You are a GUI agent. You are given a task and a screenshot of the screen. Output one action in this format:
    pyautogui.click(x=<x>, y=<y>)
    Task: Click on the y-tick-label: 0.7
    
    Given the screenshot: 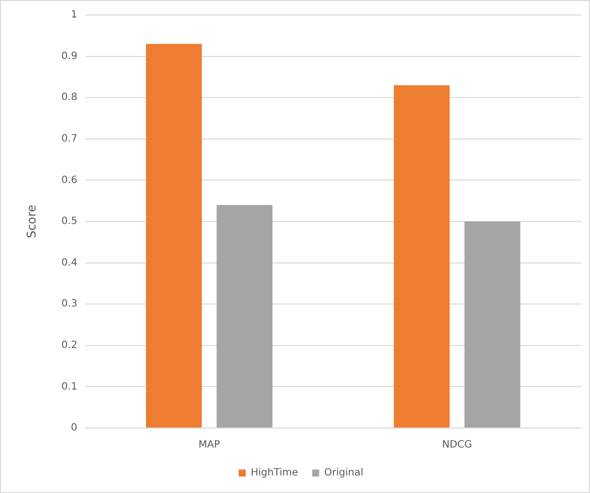 What is the action you would take?
    pyautogui.click(x=69, y=138)
    